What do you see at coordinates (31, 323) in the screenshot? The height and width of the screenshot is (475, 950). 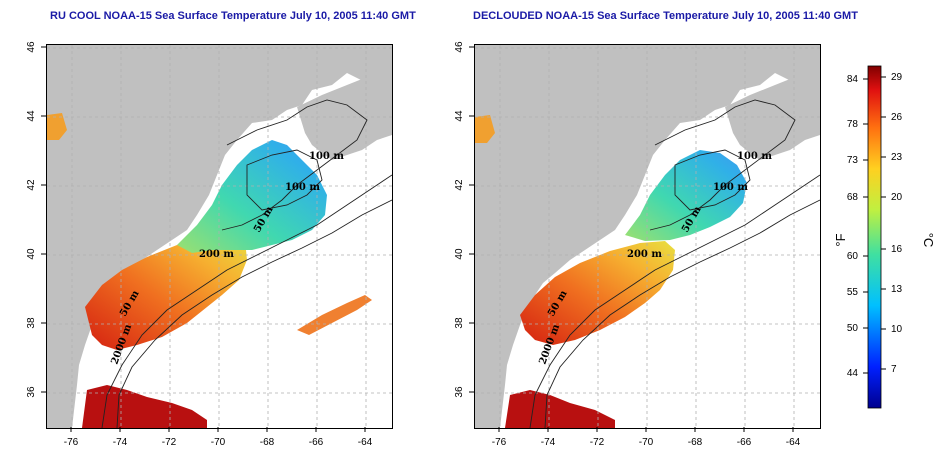 I see `left-lat-tick: 38` at bounding box center [31, 323].